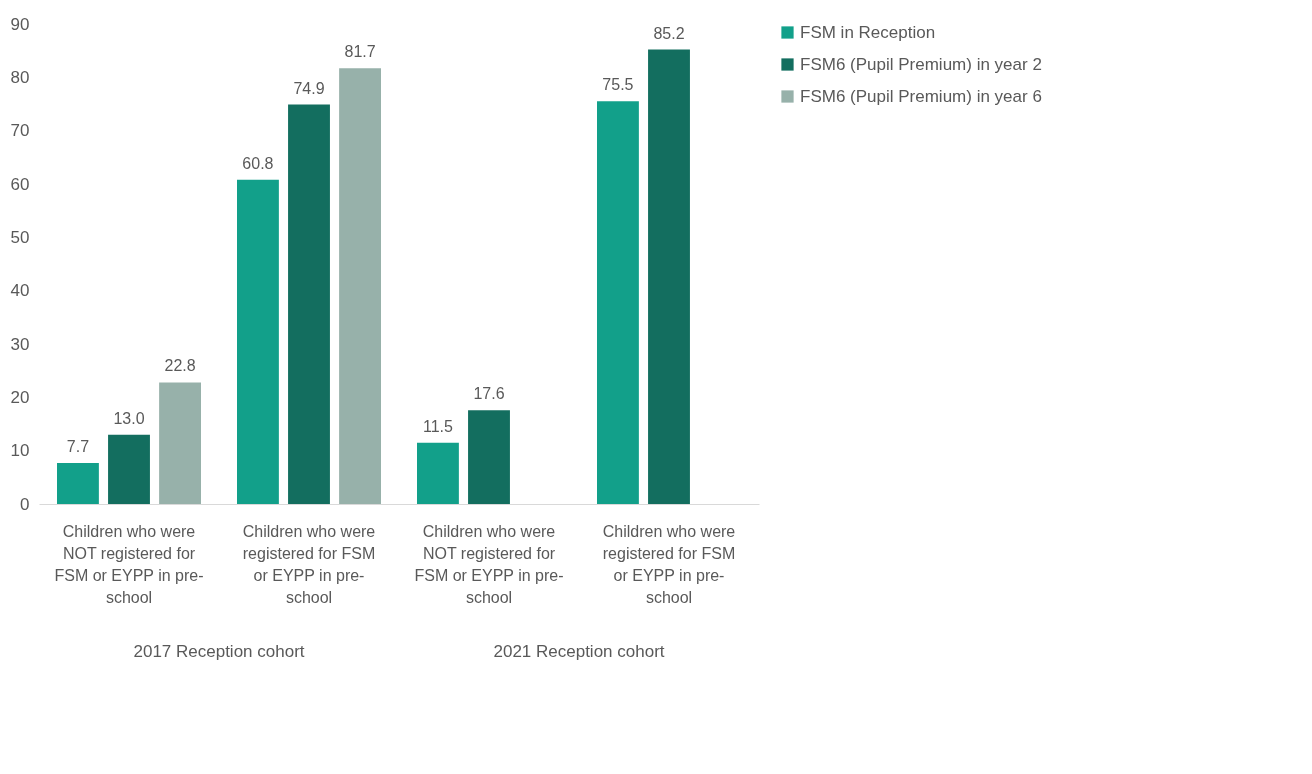  What do you see at coordinates (25, 504) in the screenshot?
I see `y-tick-label: 0` at bounding box center [25, 504].